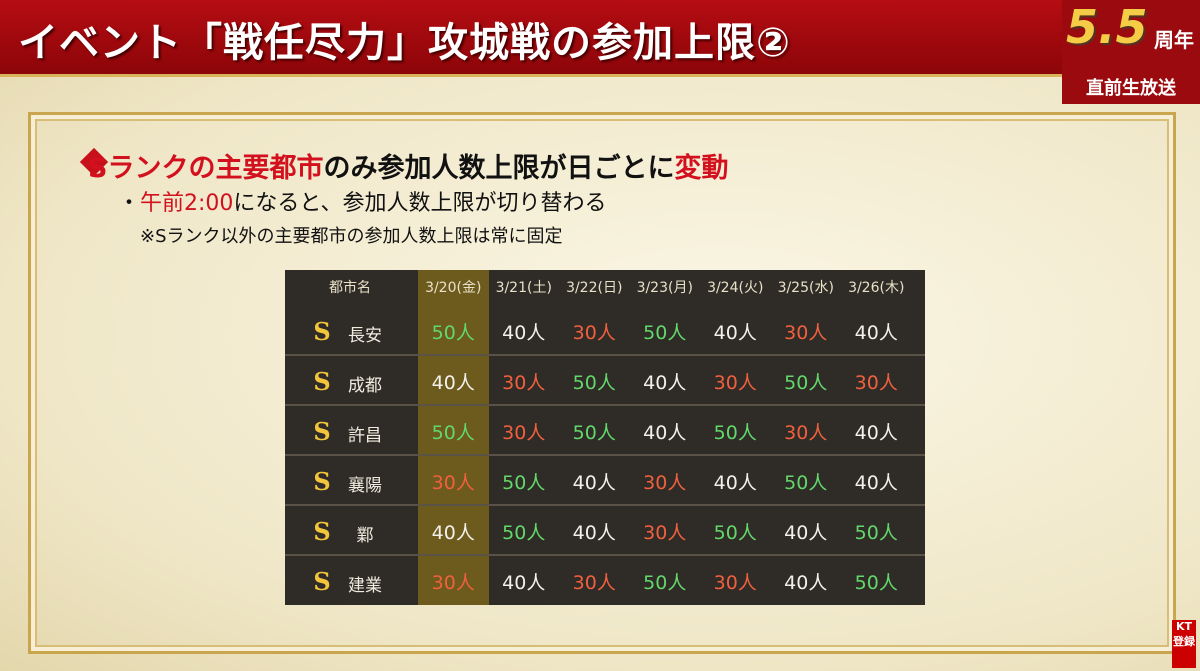  What do you see at coordinates (453, 288) in the screenshot?
I see `column-header: 3/20(金)` at bounding box center [453, 288].